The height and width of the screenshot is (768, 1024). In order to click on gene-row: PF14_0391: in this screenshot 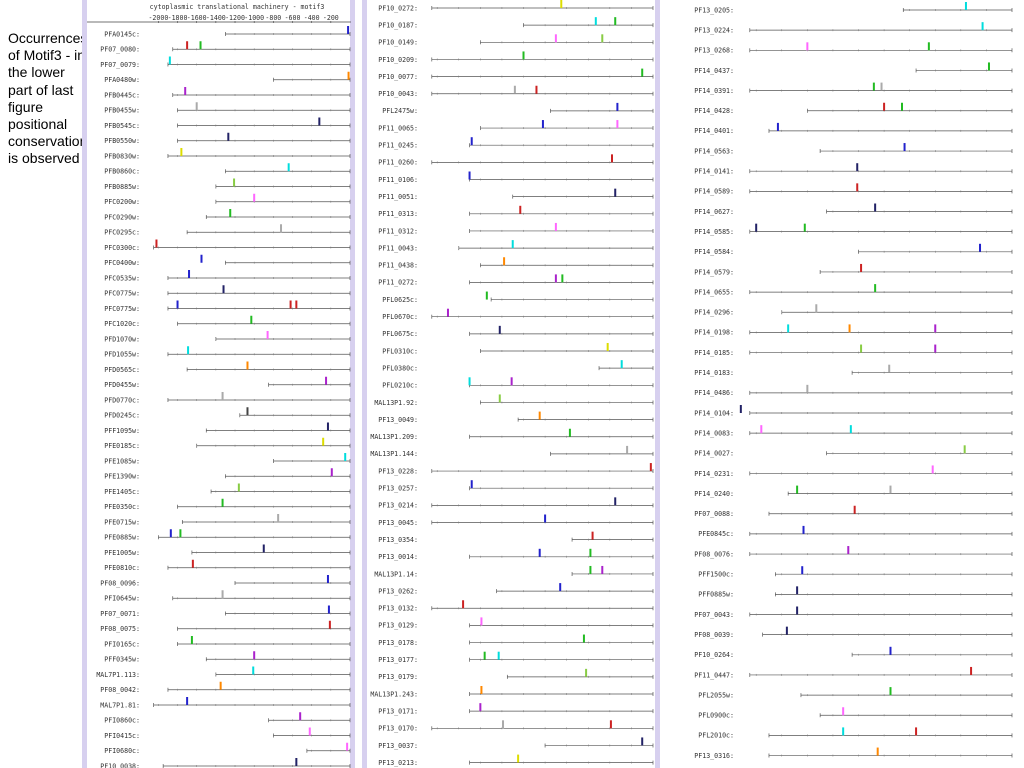, I will do `click(853, 88)`.